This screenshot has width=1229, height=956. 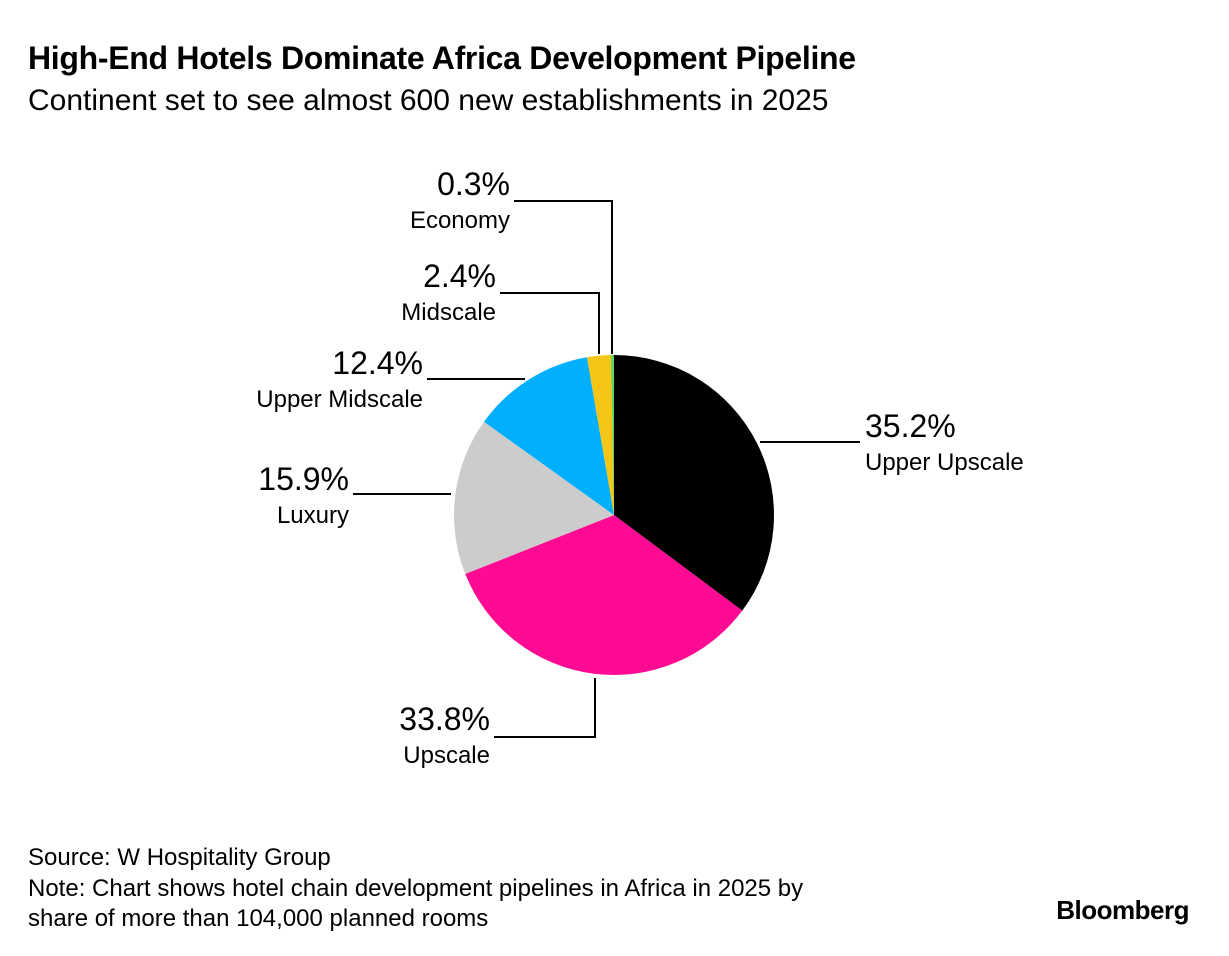 What do you see at coordinates (550, 323) in the screenshot?
I see `leader-line-midscale` at bounding box center [550, 323].